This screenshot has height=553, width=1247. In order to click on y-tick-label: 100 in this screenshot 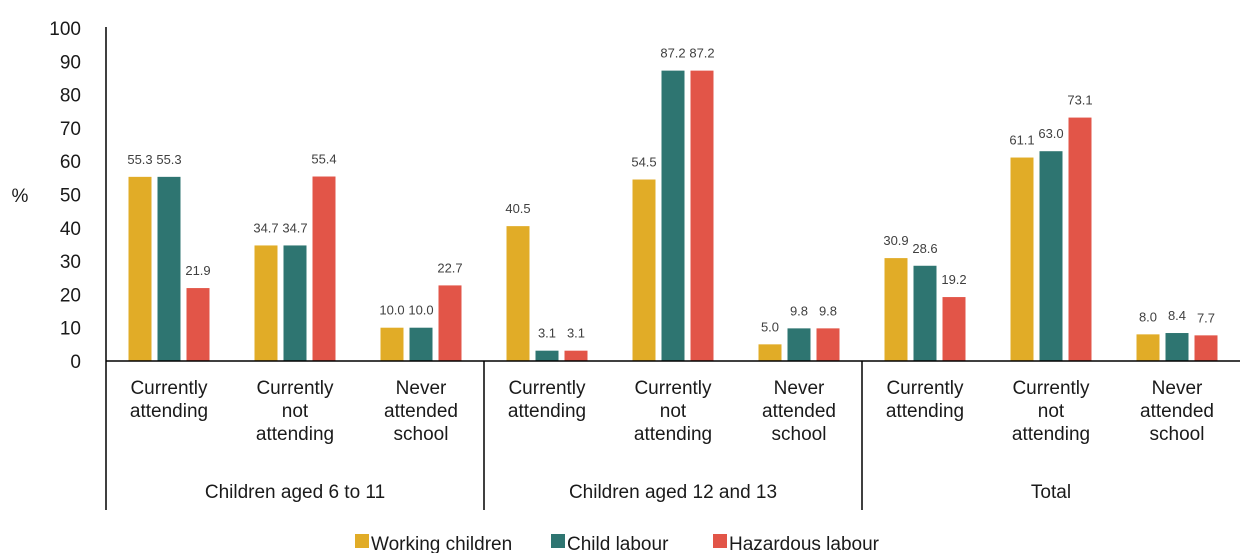, I will do `click(65, 29)`.